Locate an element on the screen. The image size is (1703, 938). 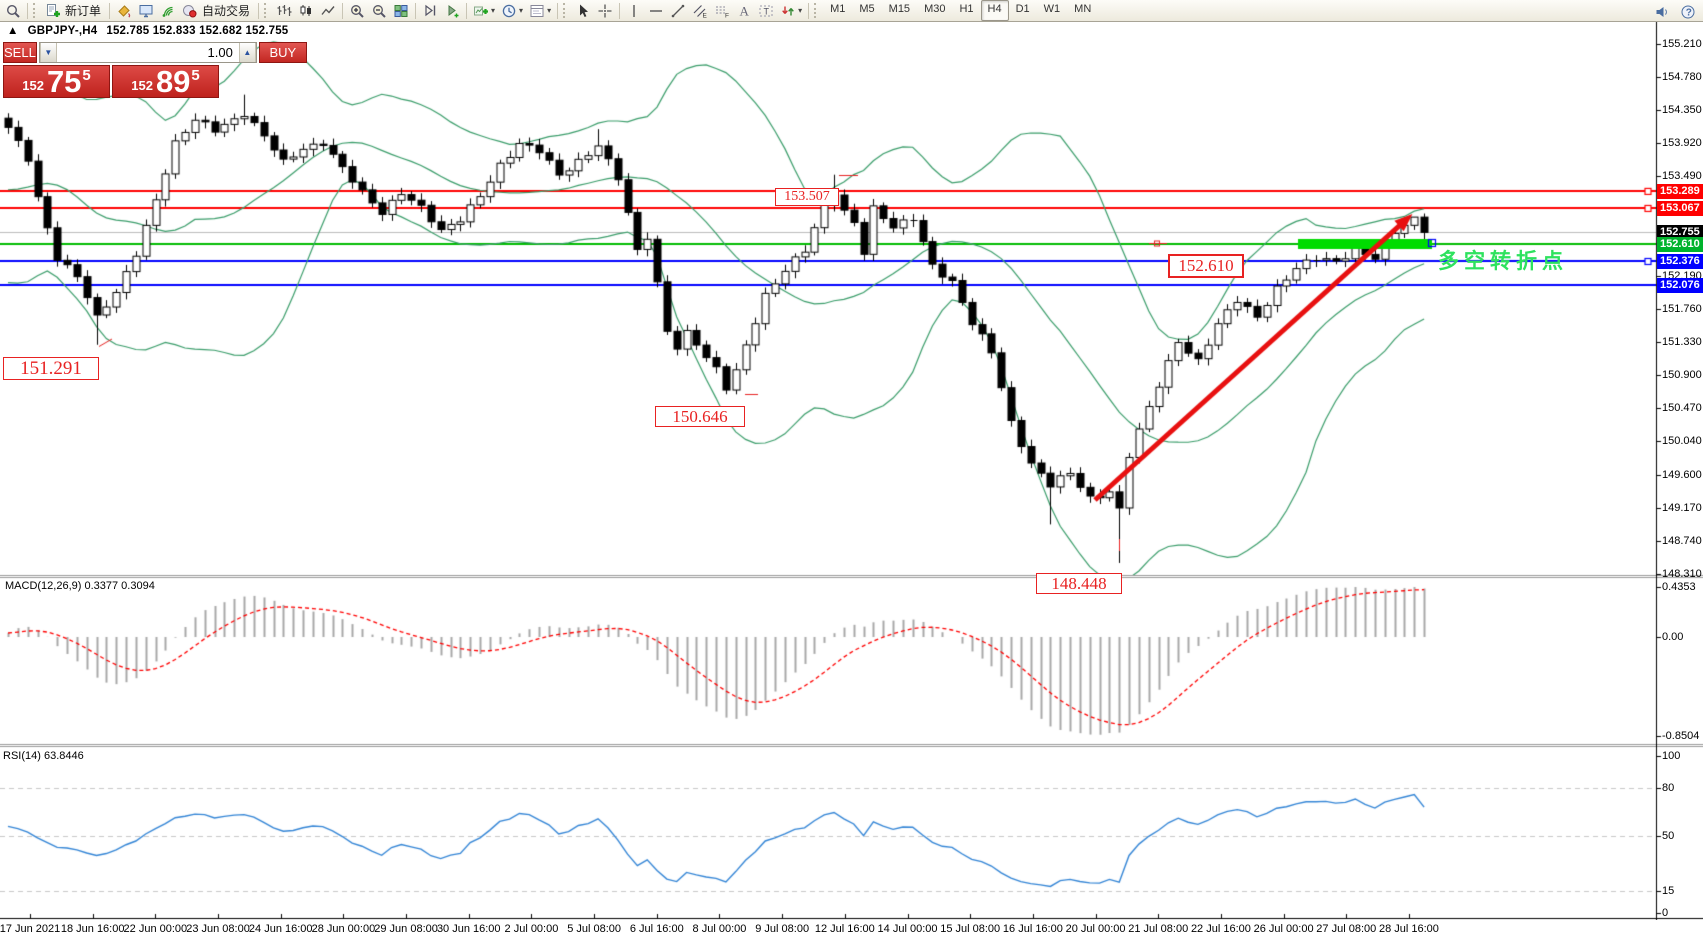
time-axis-label: 9 Jul 08:00 is located at coordinates (782, 929).